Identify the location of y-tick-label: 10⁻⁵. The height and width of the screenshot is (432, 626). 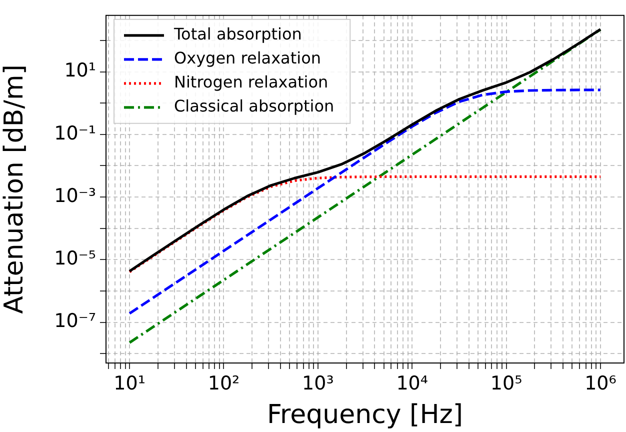
(75, 259).